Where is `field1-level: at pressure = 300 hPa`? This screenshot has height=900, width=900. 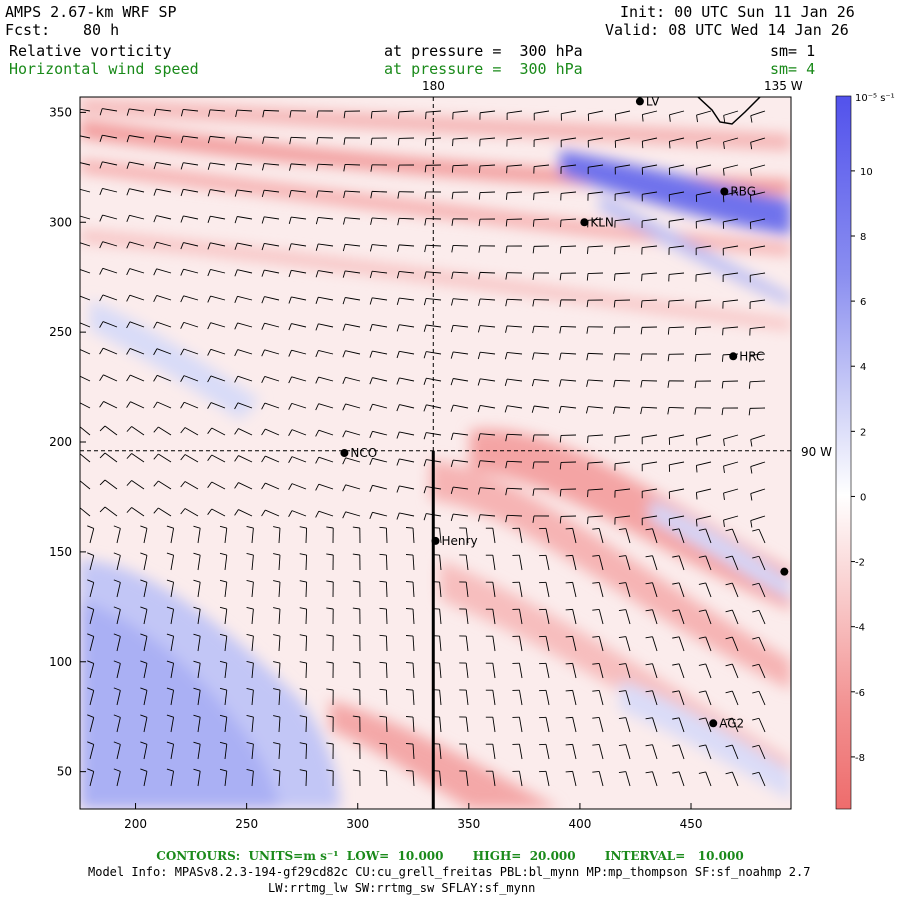
field1-level: at pressure = 300 hPa is located at coordinates (483, 51).